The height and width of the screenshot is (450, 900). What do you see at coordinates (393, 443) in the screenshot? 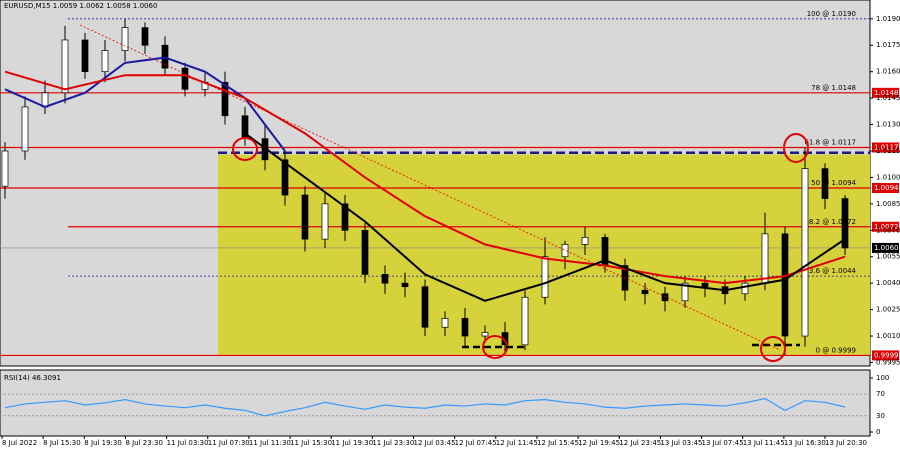
I see `x-tick-label: 11 Jul 23:30` at bounding box center [393, 443].